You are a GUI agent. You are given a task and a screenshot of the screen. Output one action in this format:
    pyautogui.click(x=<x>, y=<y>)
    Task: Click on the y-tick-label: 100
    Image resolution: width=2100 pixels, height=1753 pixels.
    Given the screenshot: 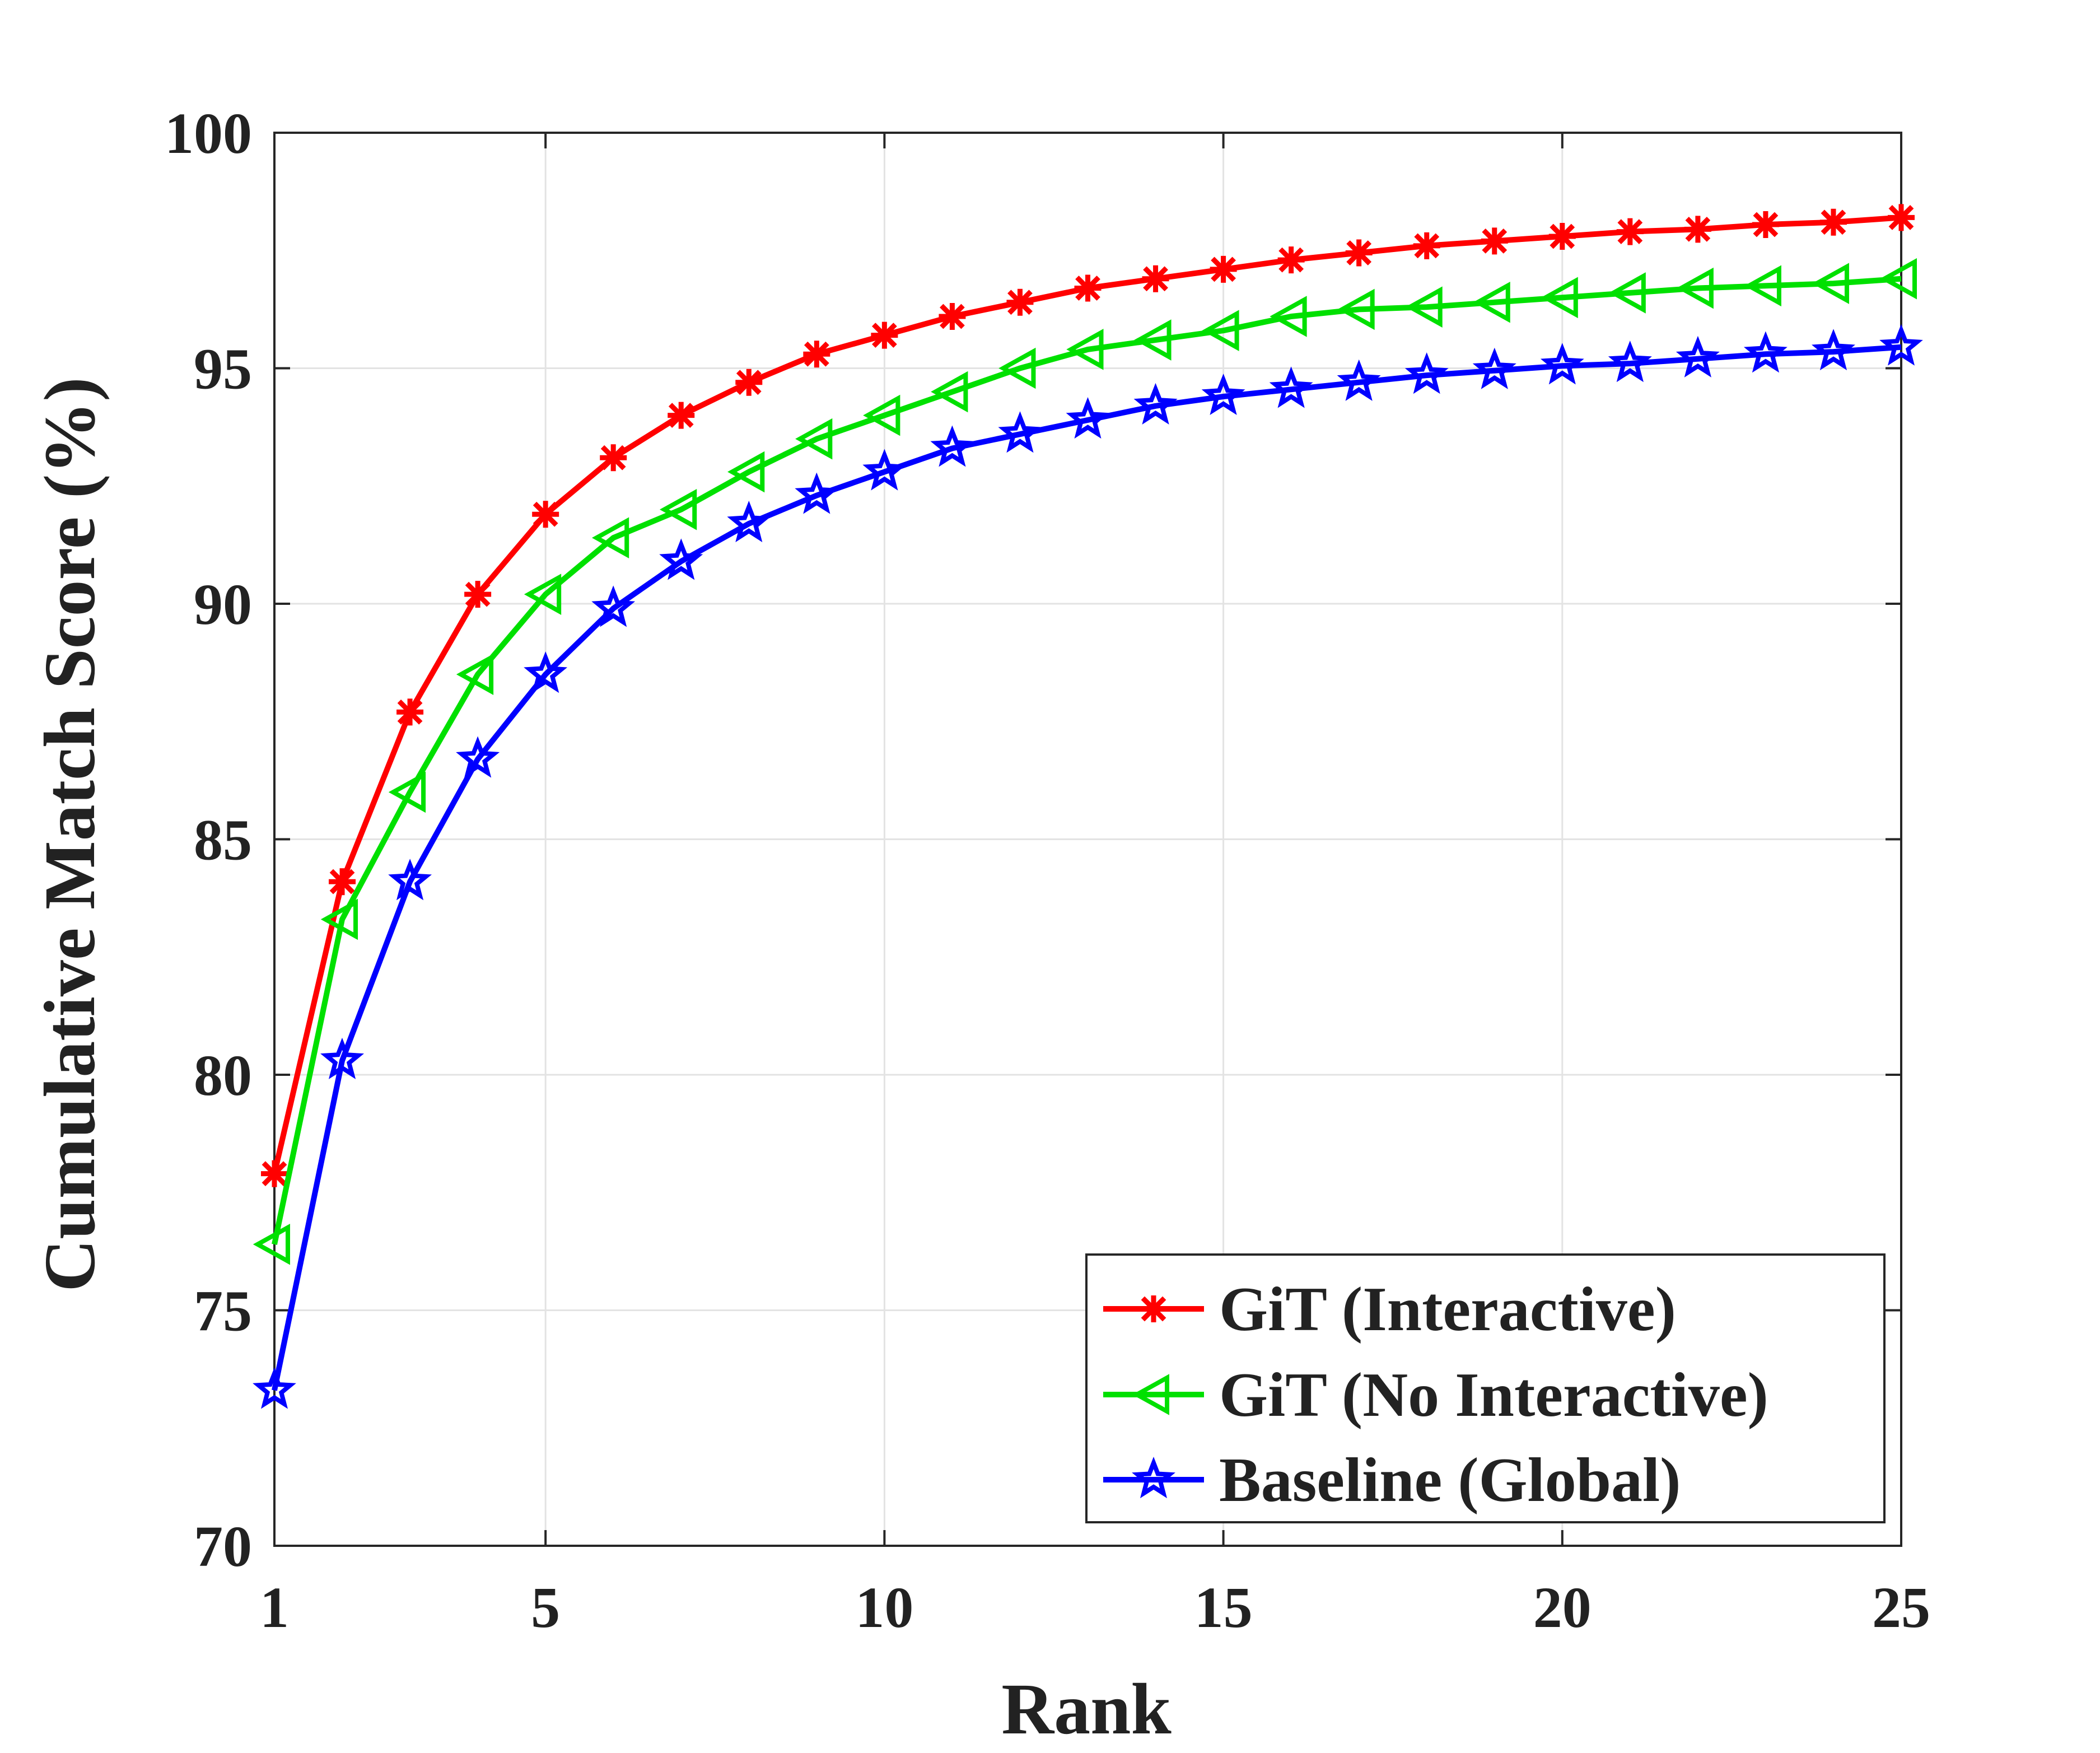 What is the action you would take?
    pyautogui.click(x=209, y=133)
    